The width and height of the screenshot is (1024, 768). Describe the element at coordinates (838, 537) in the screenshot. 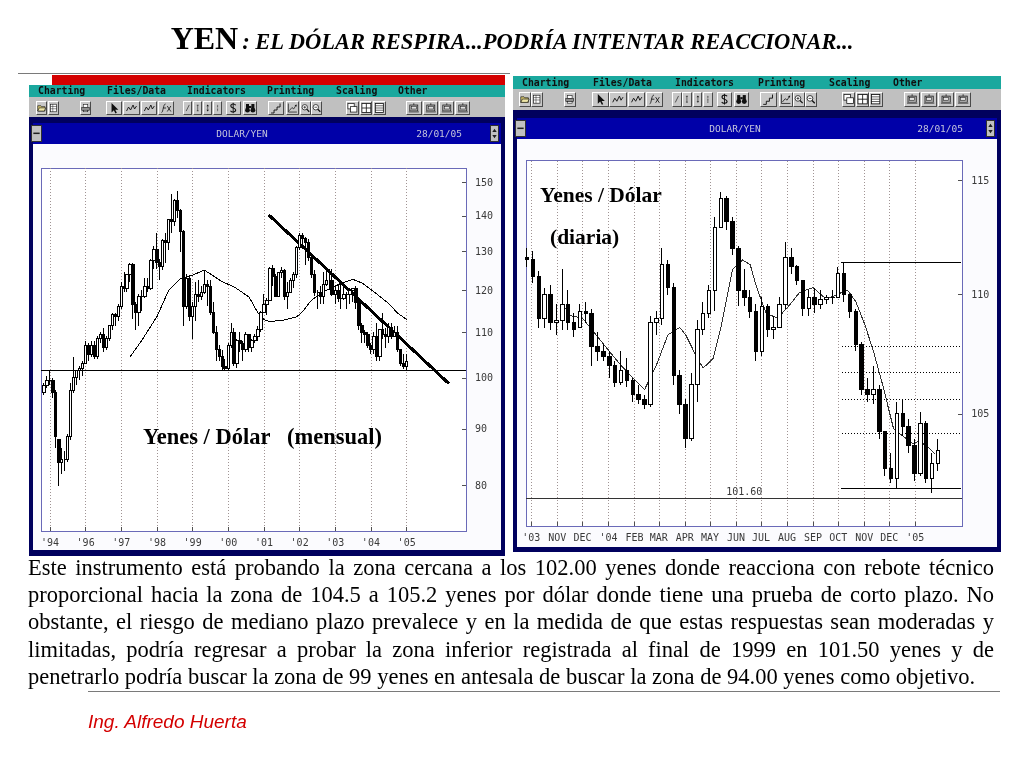

I see `x-tick-label: OCT` at that location.